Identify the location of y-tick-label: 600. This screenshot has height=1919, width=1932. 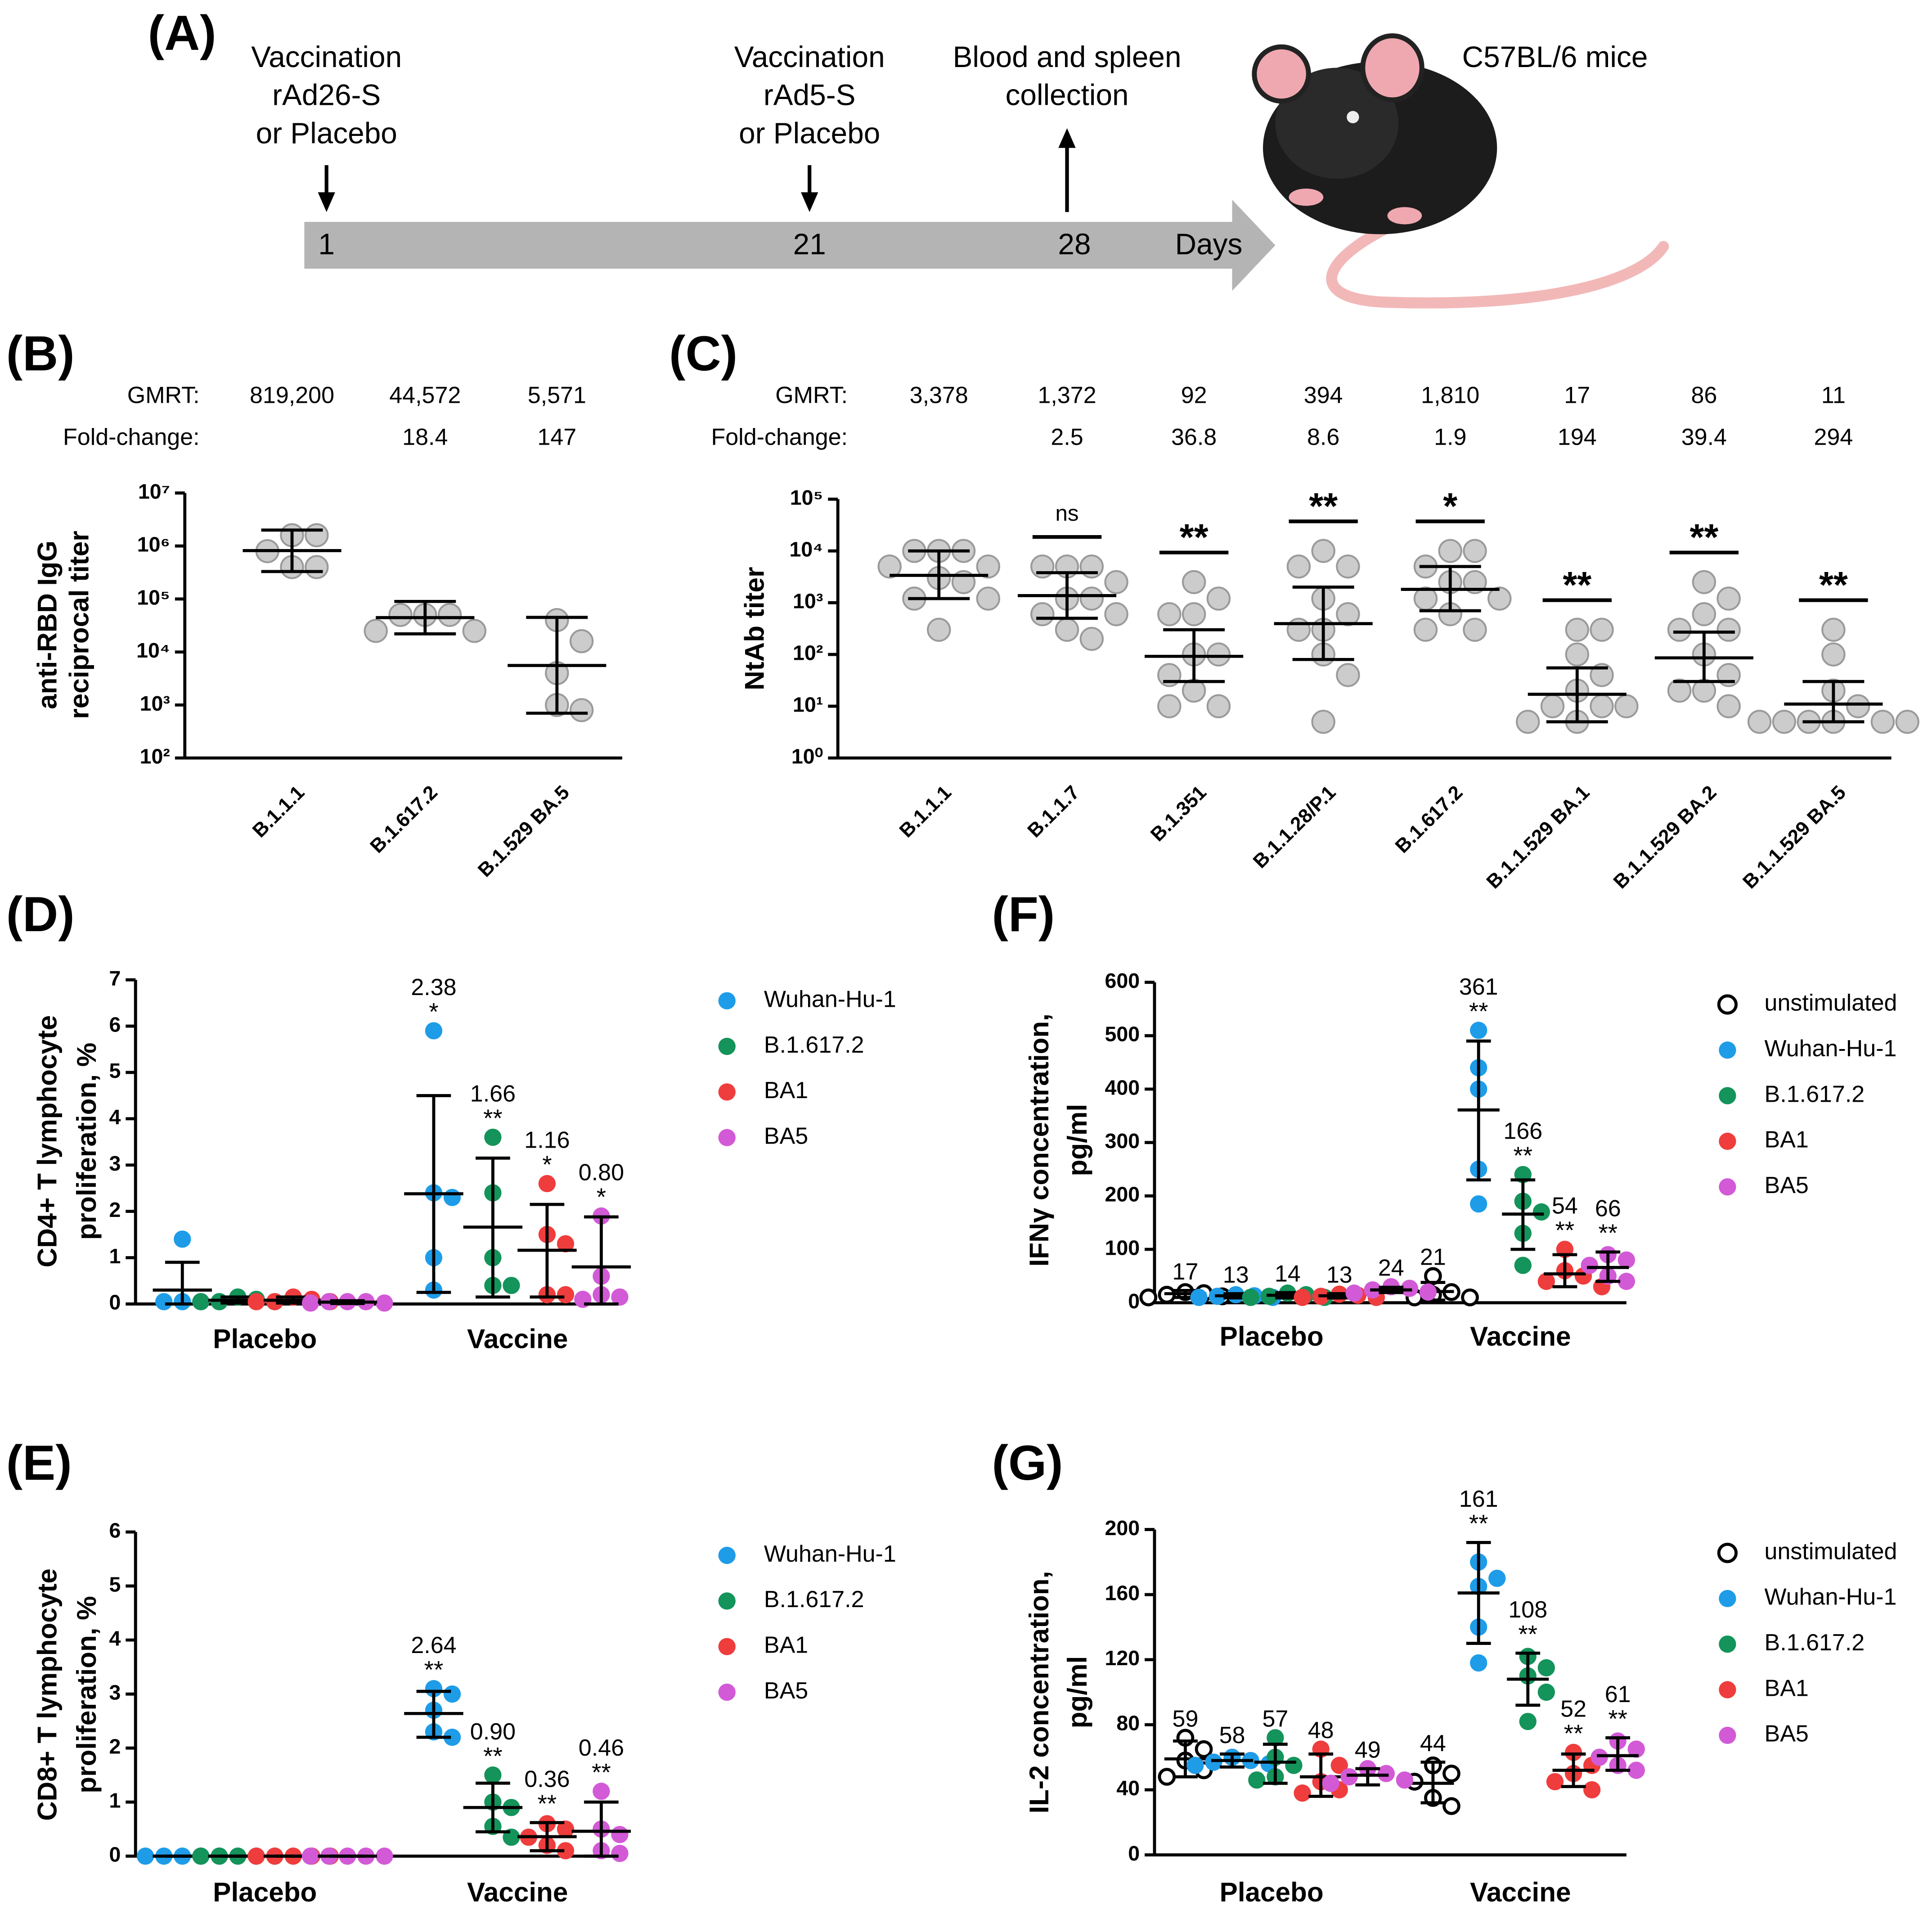
(1122, 981).